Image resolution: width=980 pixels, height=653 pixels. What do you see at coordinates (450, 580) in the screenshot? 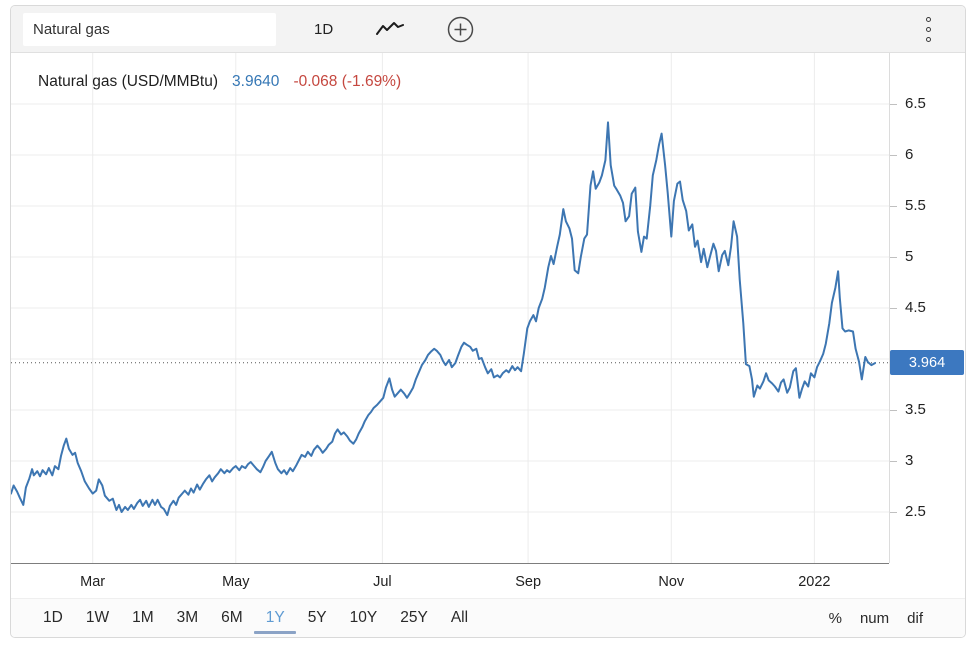
I see `time-axis: Mar May Jul Sep Nov 2022` at bounding box center [450, 580].